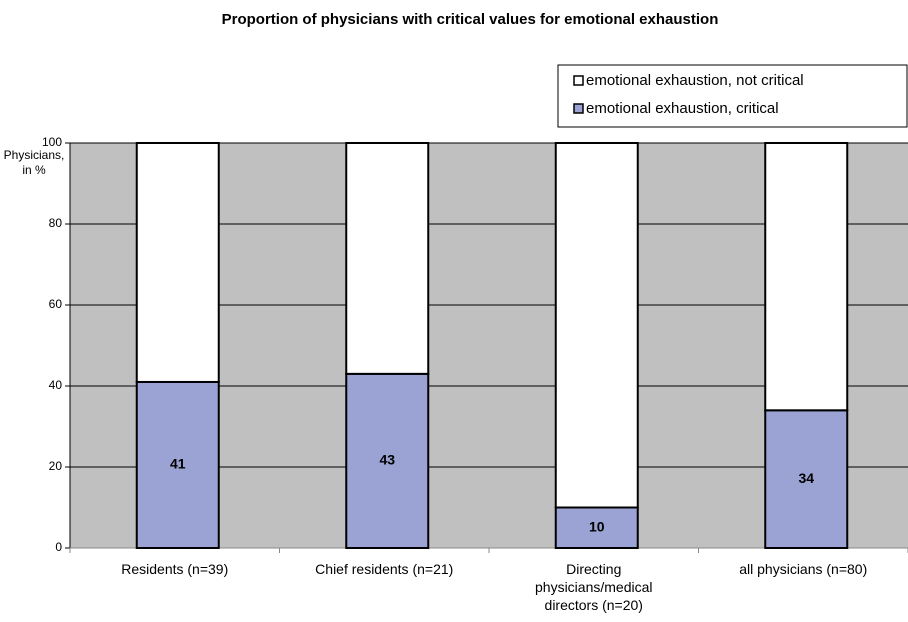 Image resolution: width=908 pixels, height=622 pixels. I want to click on data-label: 43, so click(387, 460).